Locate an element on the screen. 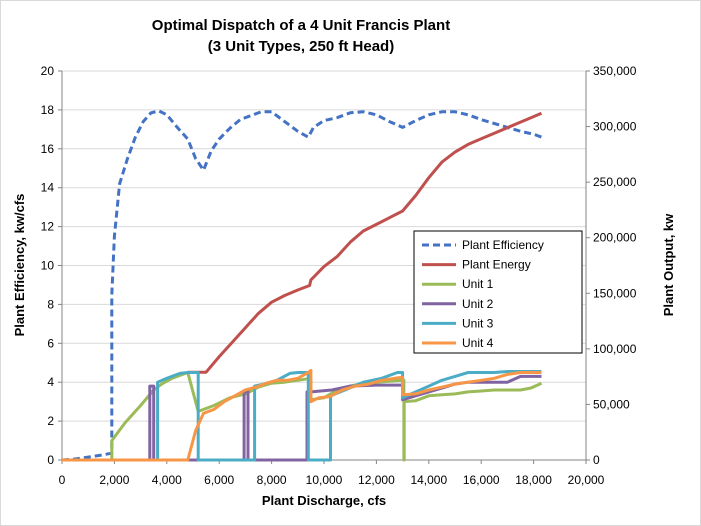  x-tick-label: 14,000 is located at coordinates (428, 480).